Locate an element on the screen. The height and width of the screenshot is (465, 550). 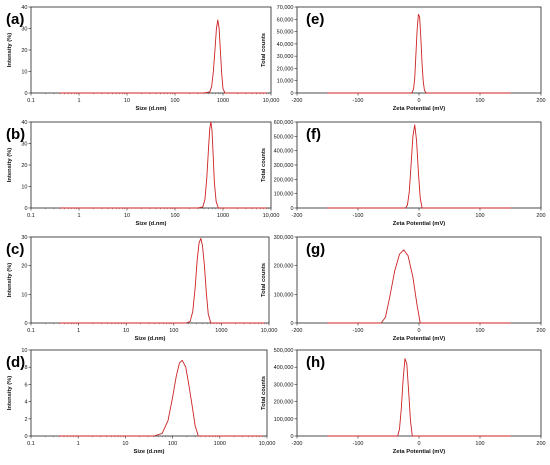
panel-label: (e) is located at coordinates (315, 19).